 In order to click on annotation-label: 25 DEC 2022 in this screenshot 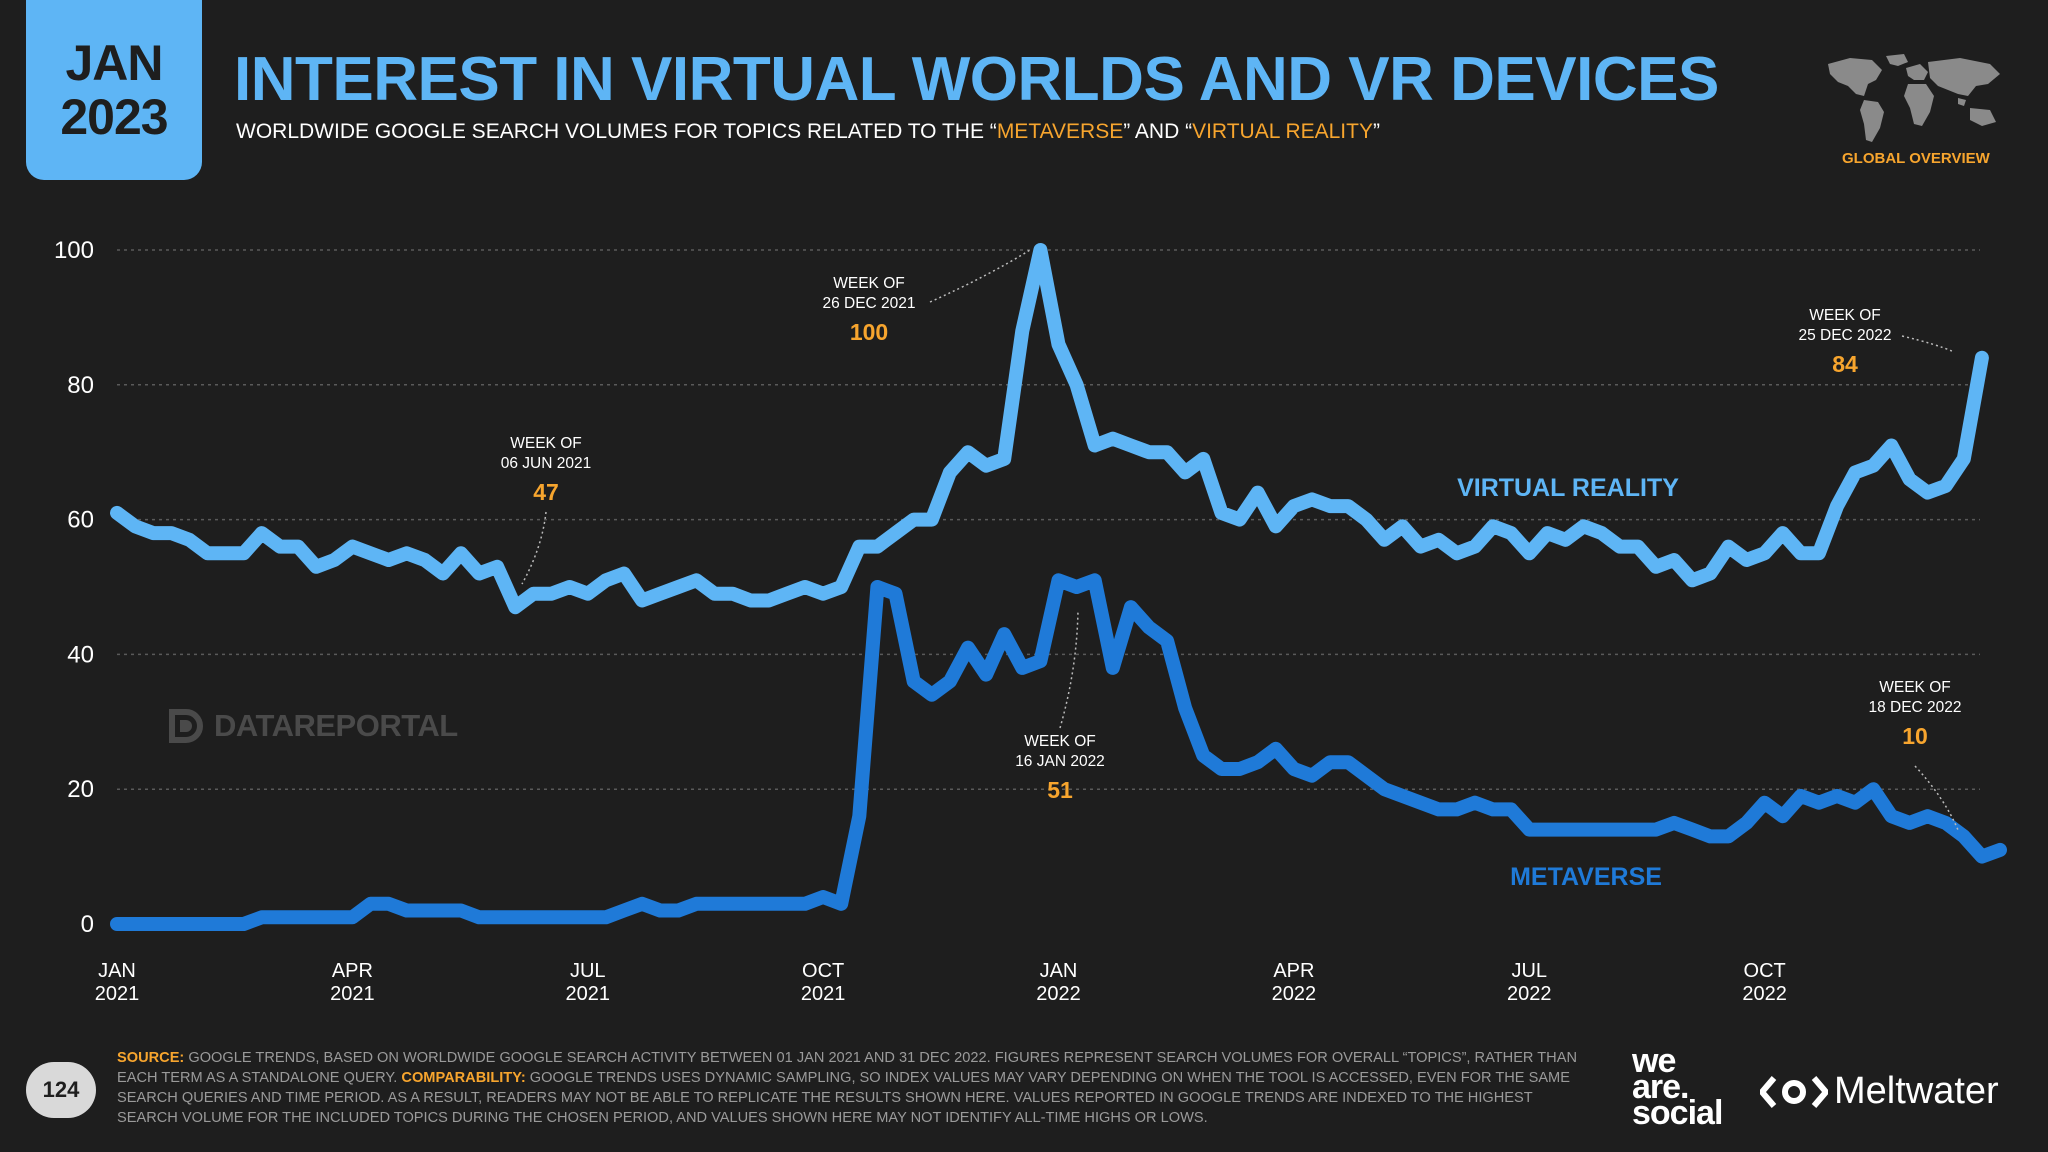, I will do `click(1844, 335)`.